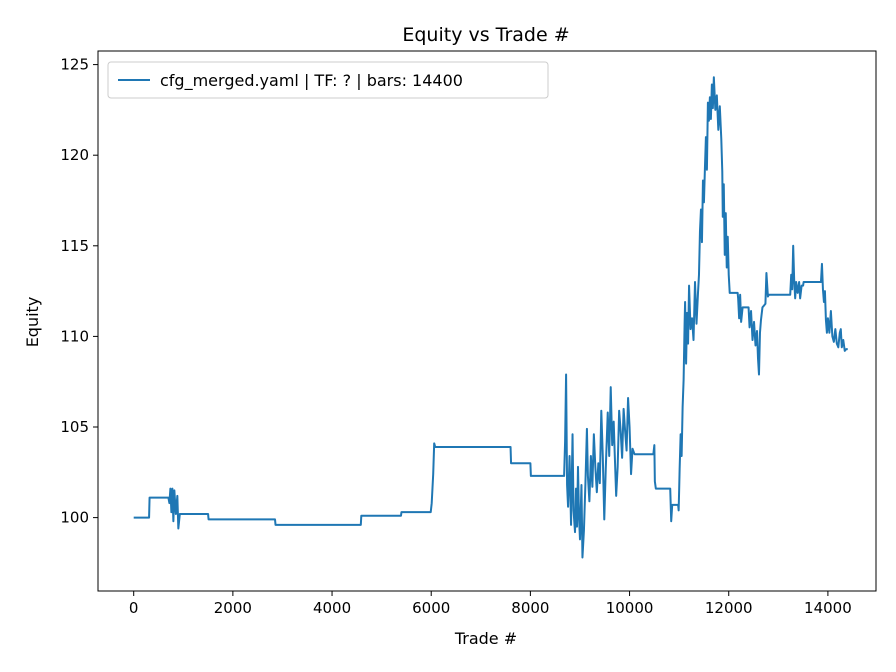 The height and width of the screenshot is (672, 896). I want to click on y-tick-label: 115, so click(74, 246).